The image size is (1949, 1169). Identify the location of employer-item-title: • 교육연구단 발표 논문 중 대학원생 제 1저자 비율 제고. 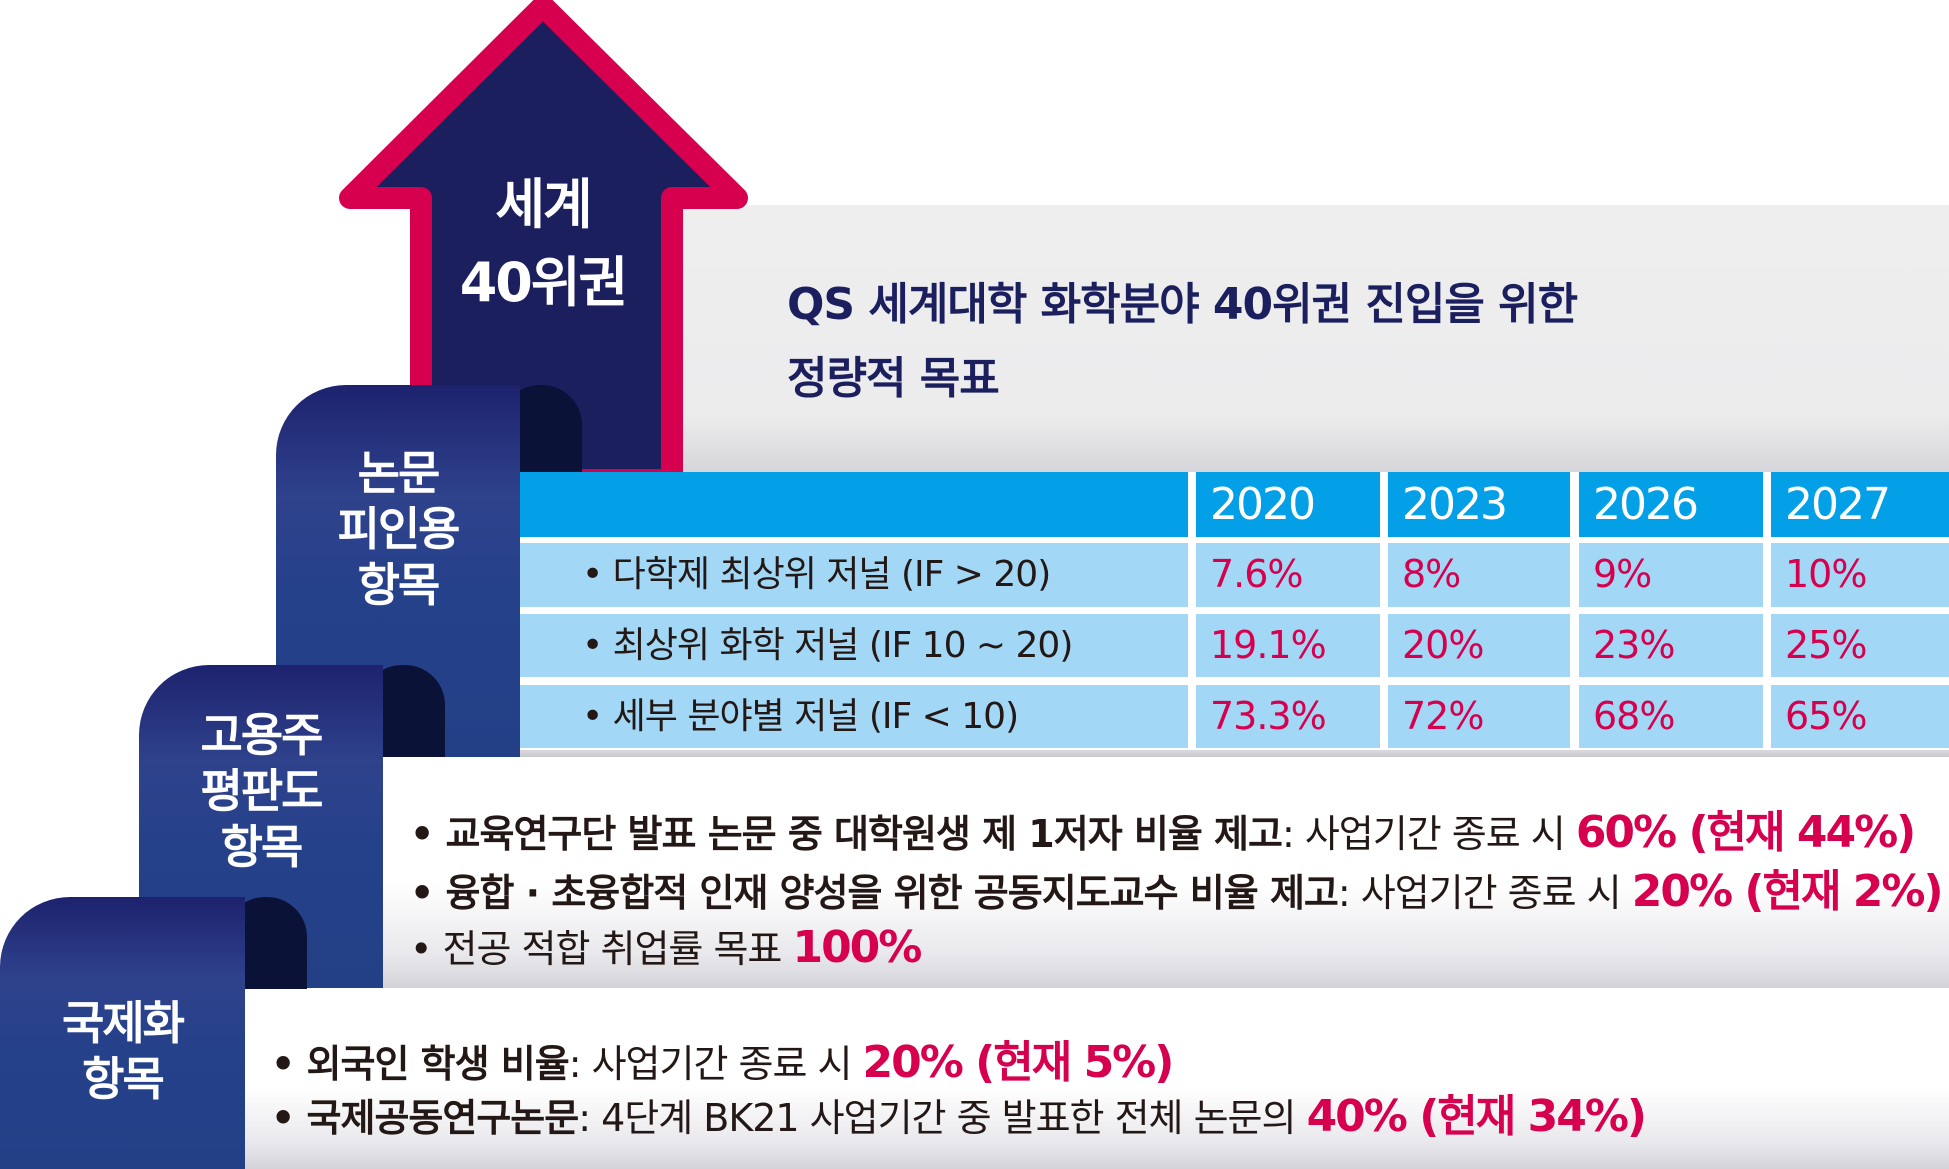
(846, 834).